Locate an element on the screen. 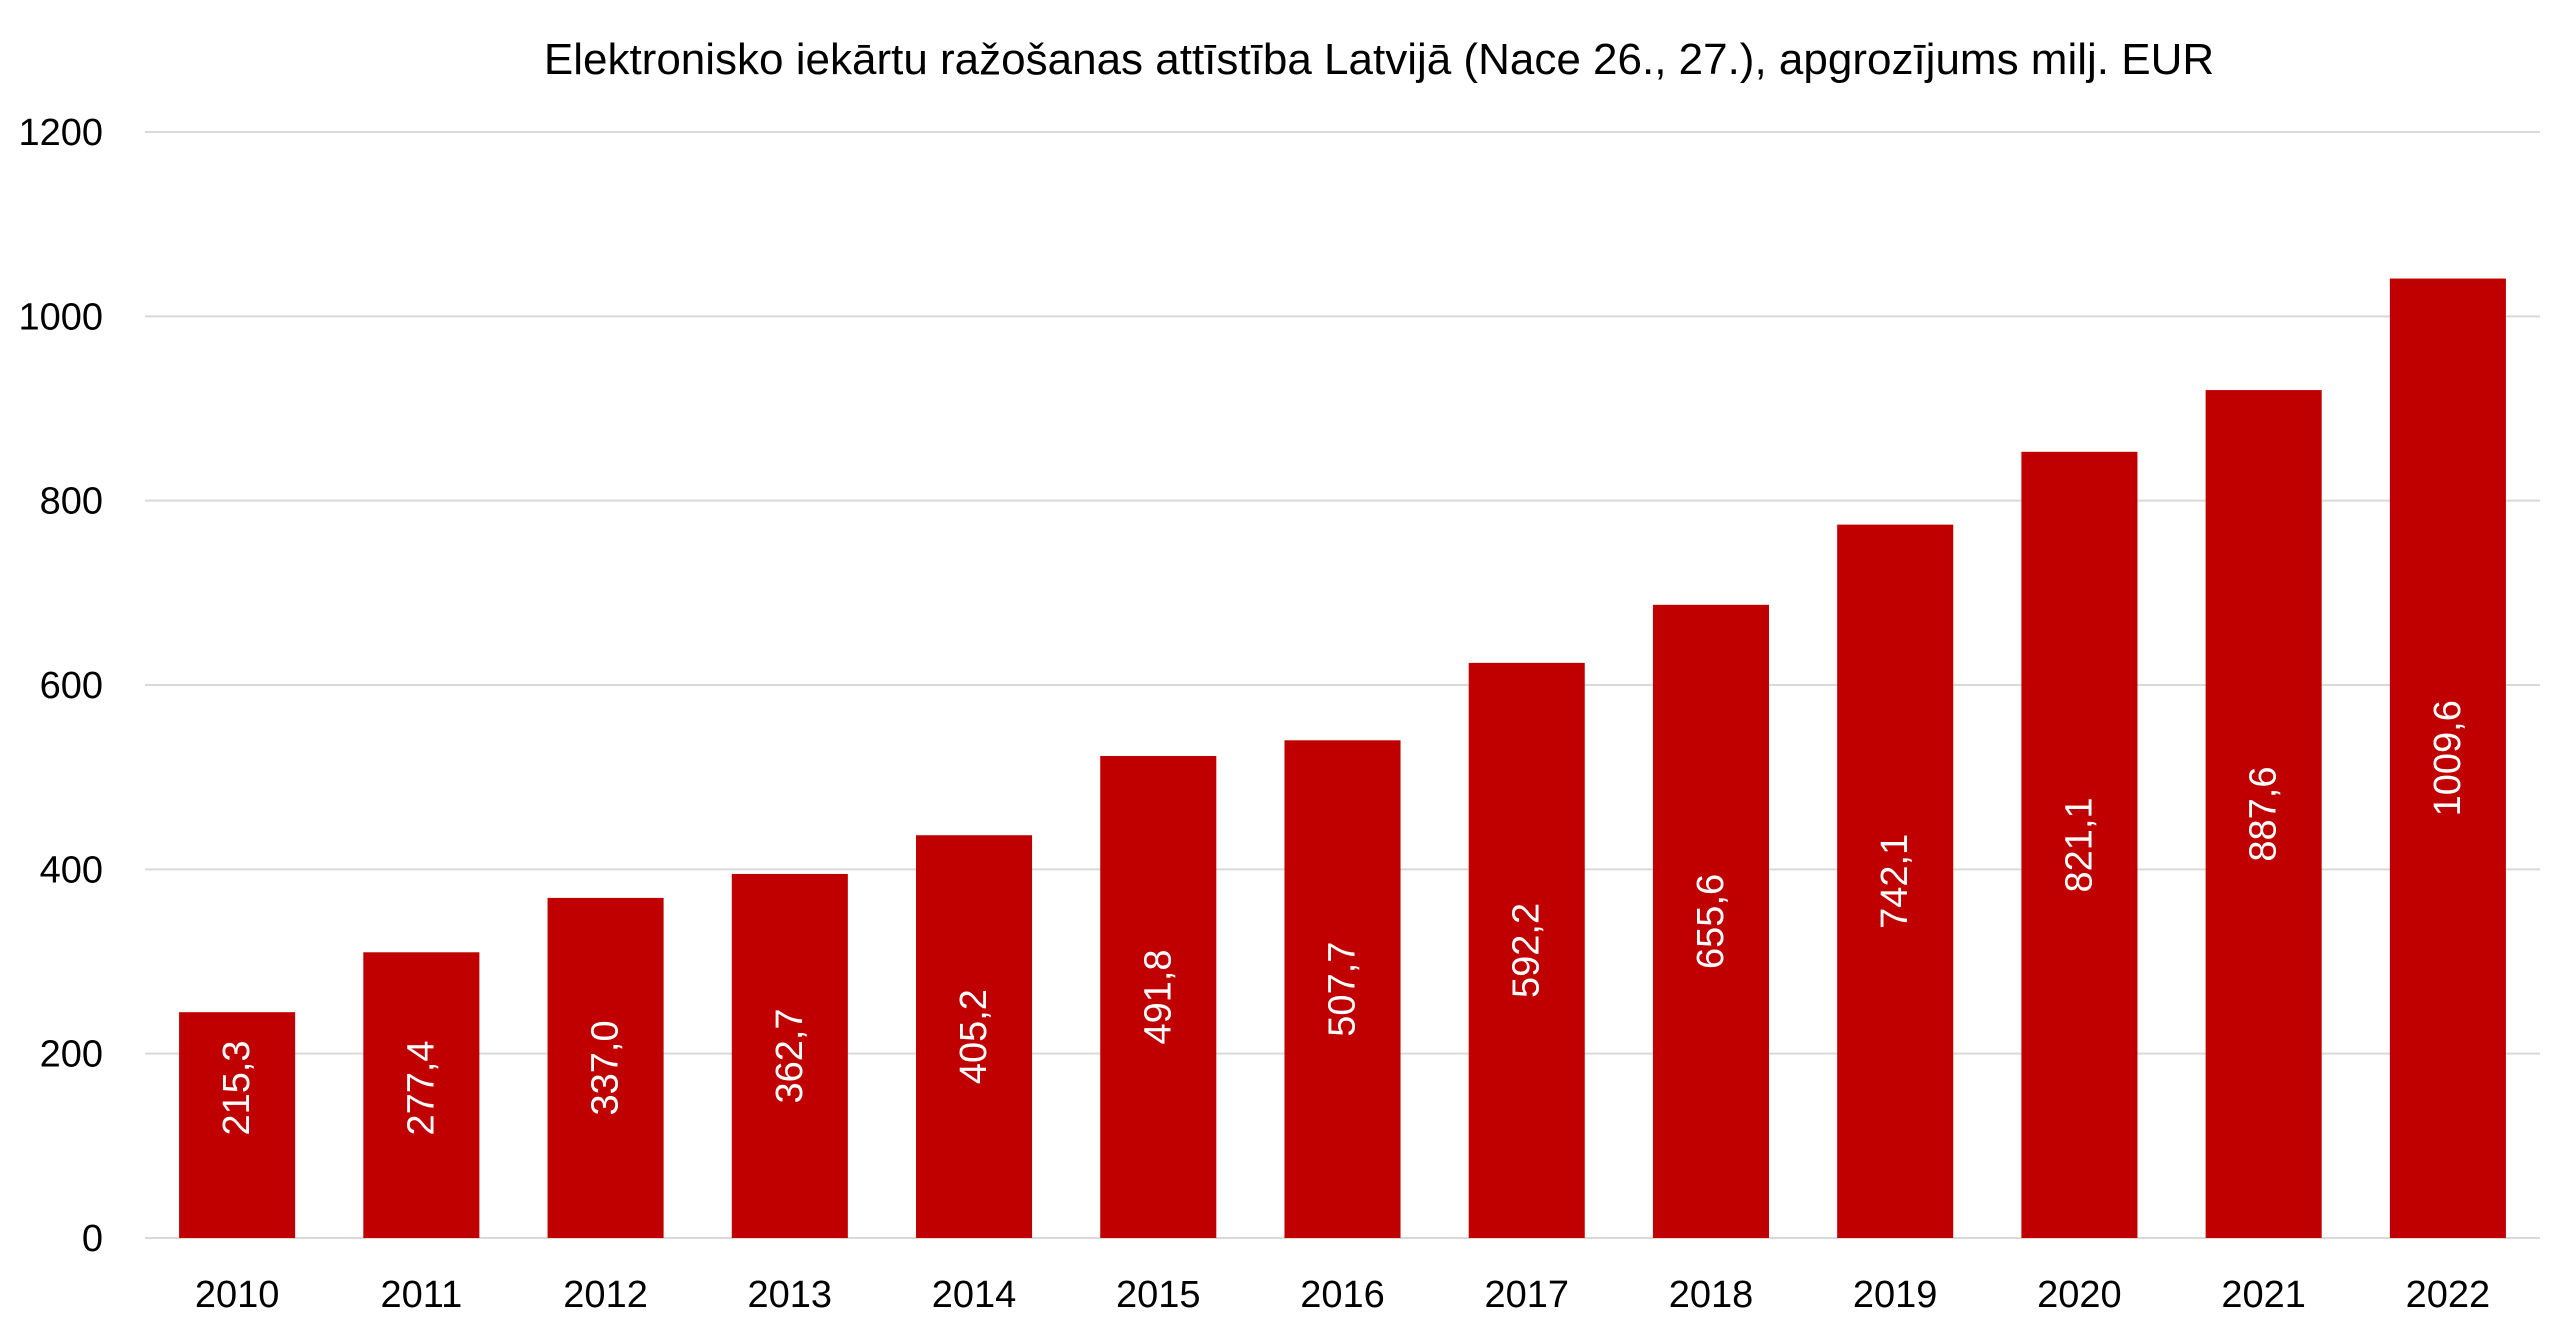 Image resolution: width=2560 pixels, height=1341 pixels. bar-value-label: 592,2 is located at coordinates (1527, 950).